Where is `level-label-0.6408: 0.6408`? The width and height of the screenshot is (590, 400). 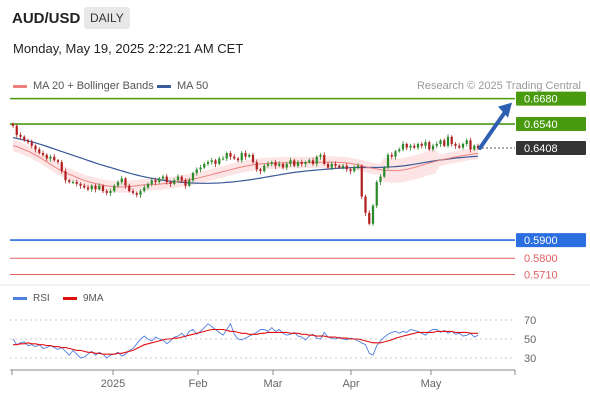
level-label-0.6408: 0.6408 is located at coordinates (541, 149).